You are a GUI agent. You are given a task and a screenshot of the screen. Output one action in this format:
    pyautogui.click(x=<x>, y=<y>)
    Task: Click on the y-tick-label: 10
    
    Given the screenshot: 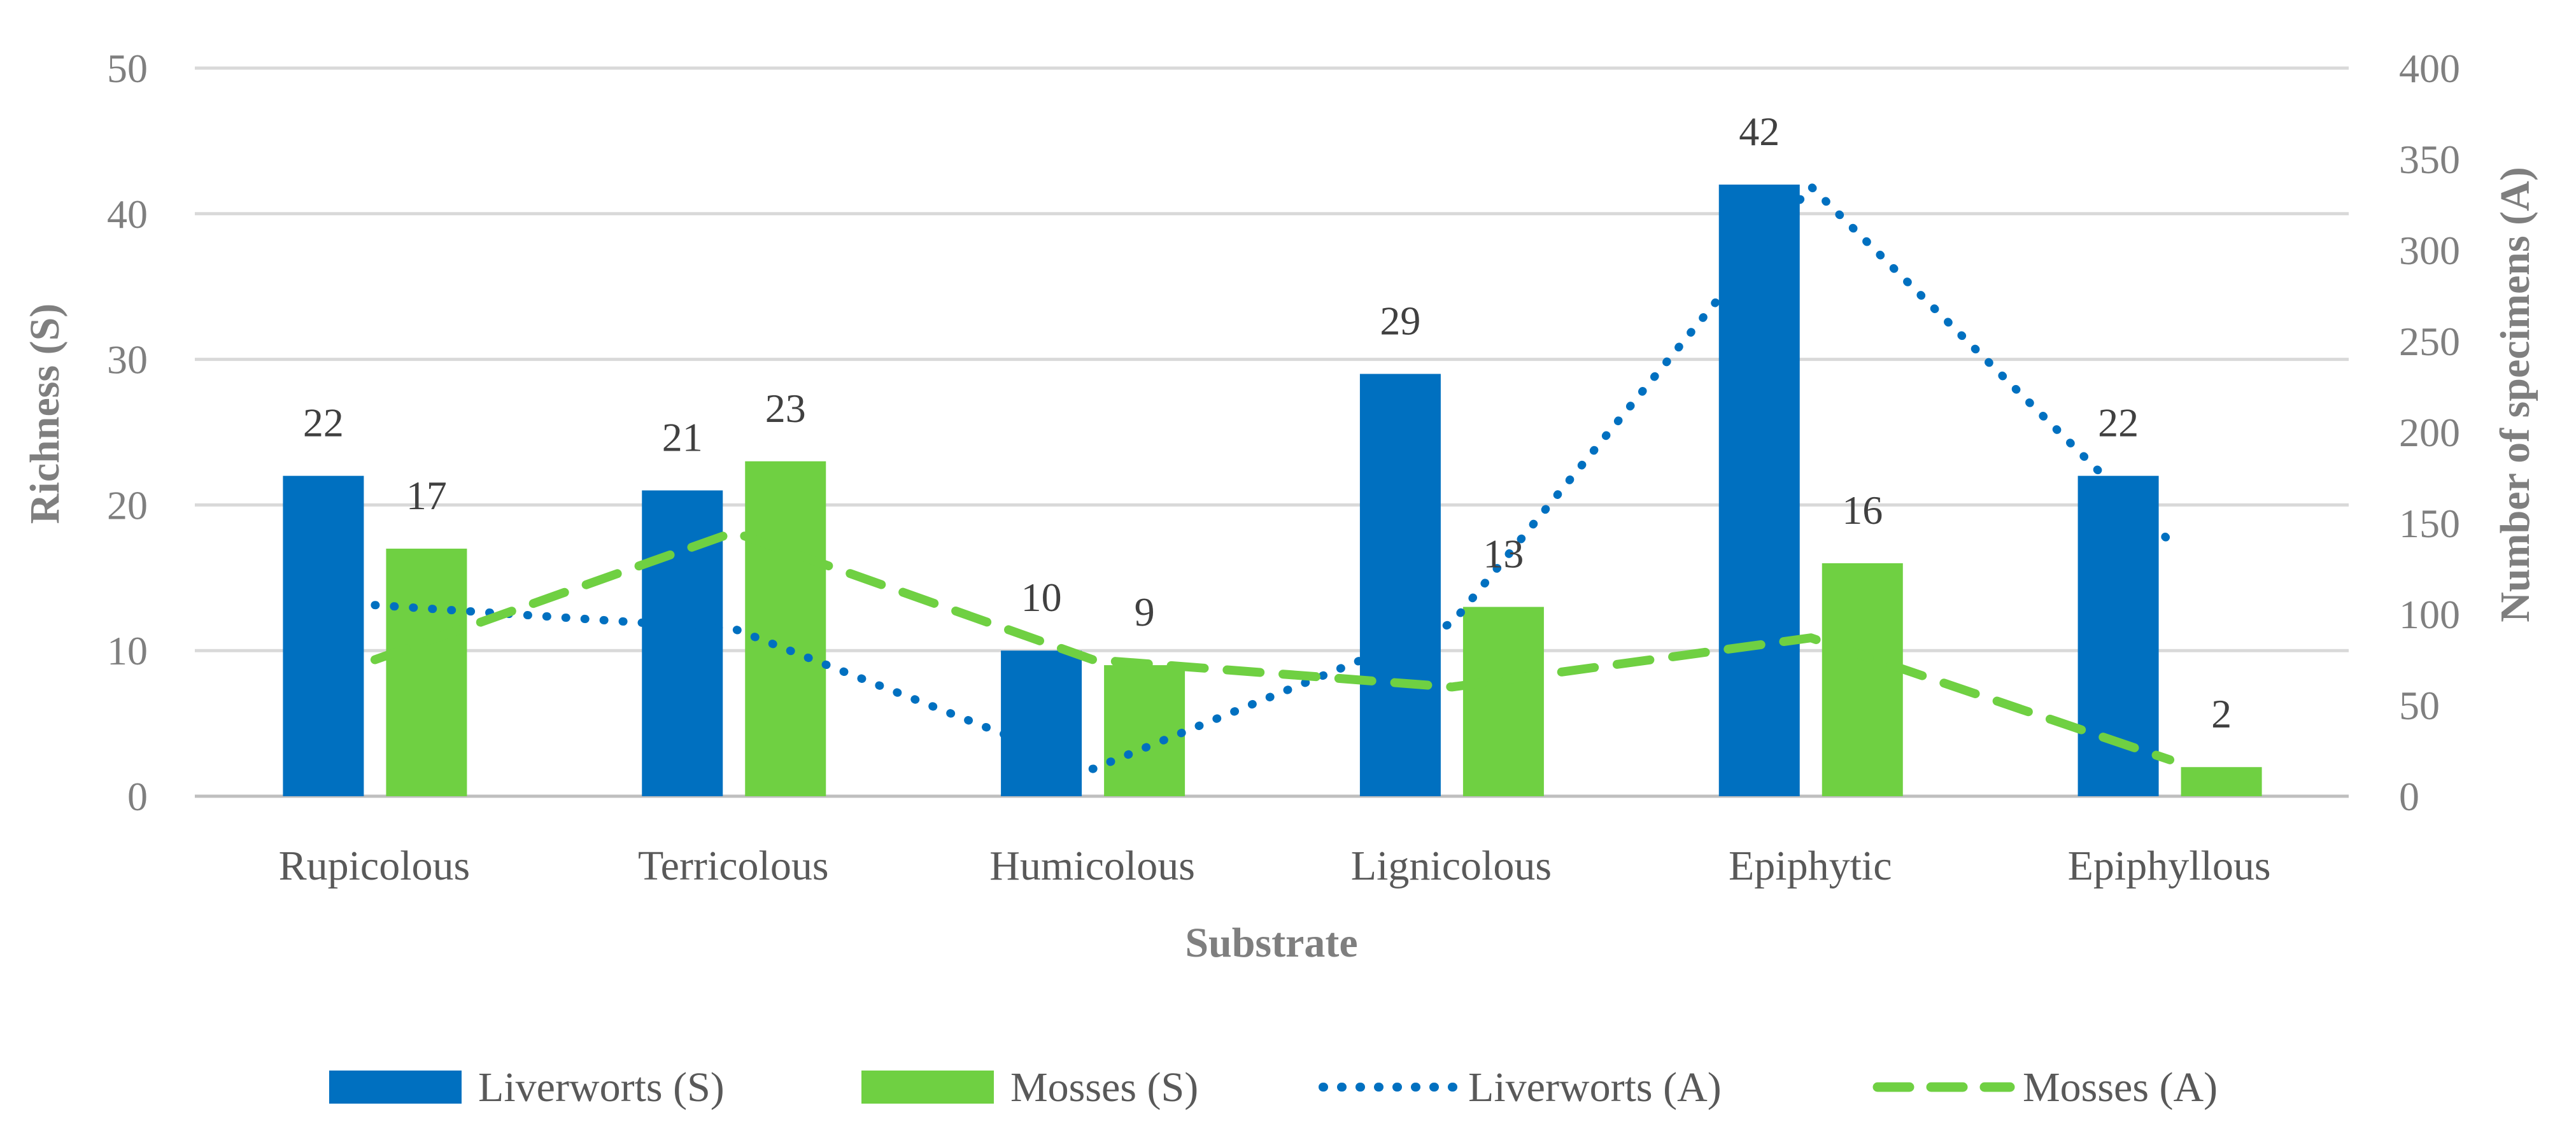 What is the action you would take?
    pyautogui.click(x=127, y=650)
    